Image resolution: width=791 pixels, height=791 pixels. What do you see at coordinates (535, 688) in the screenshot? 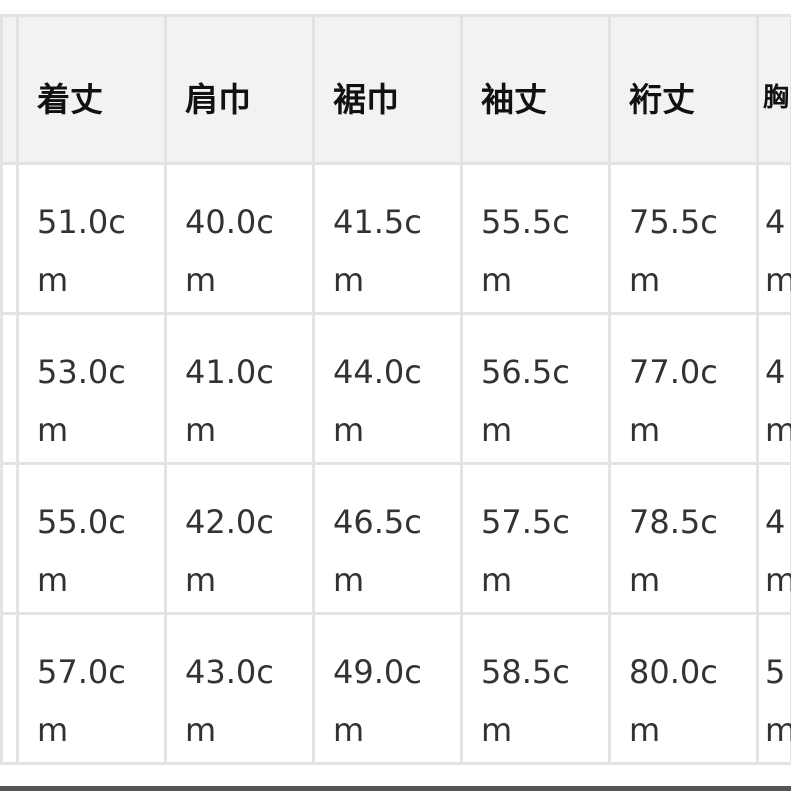
I see `cell: 58.5cm` at bounding box center [535, 688].